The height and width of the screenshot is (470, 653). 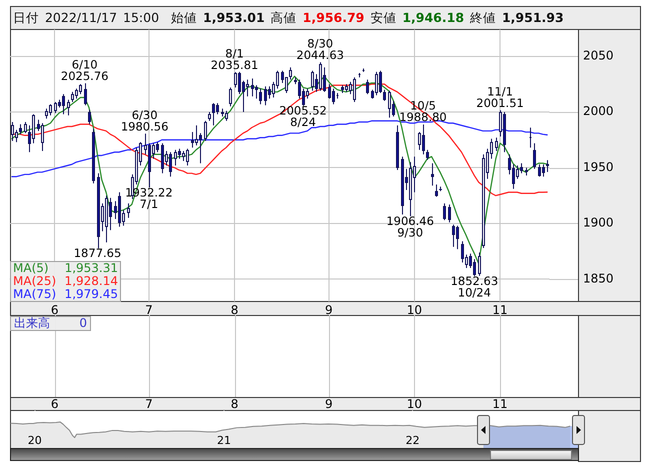 I want to click on category-label: 6, so click(x=54, y=404).